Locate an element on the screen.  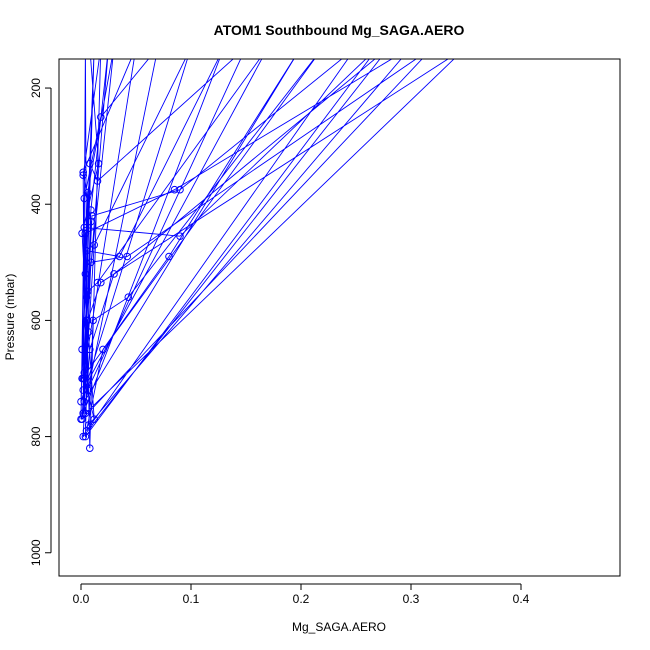
x-axis: 0.0 0.1 0.2 0.3 0.4 is located at coordinates (301, 594).